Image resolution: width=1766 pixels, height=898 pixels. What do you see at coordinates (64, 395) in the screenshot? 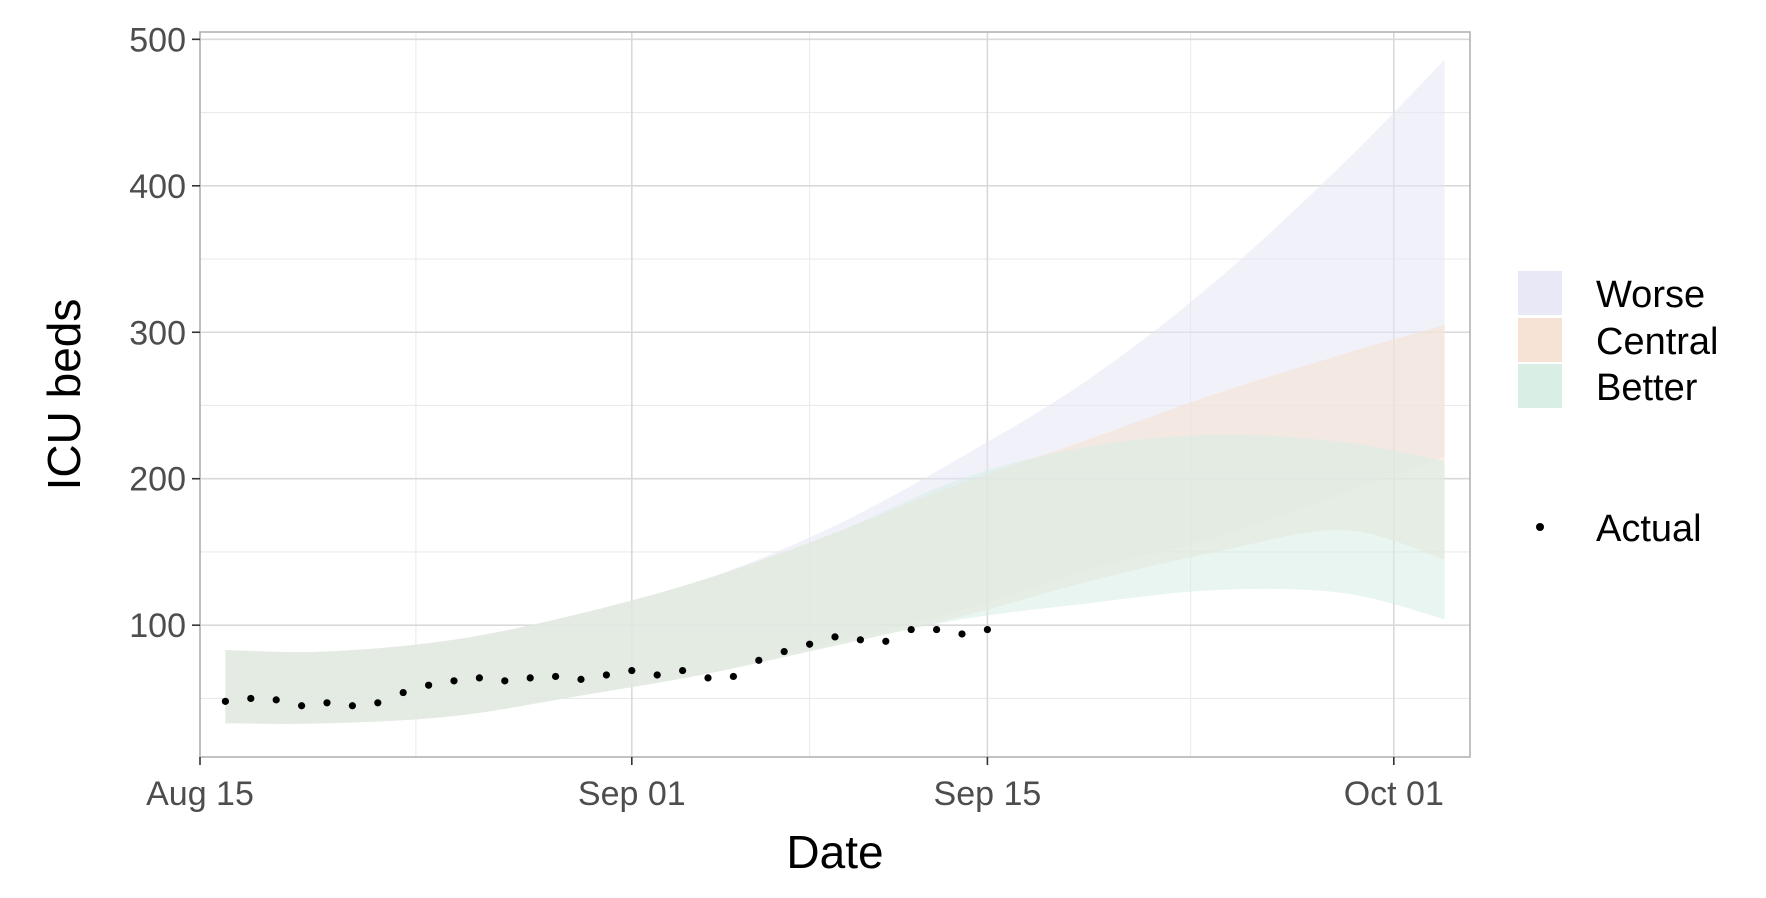
I see `y-axis-title: ICU beds` at bounding box center [64, 395].